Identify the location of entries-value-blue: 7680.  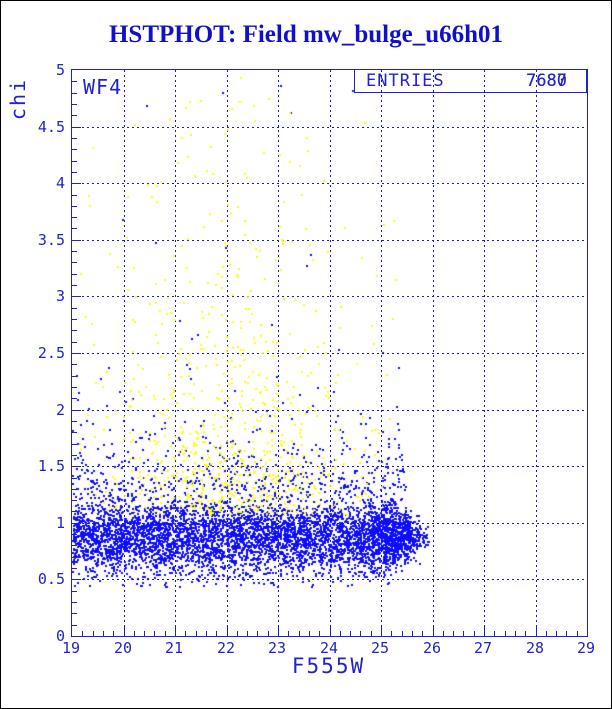
(546, 81).